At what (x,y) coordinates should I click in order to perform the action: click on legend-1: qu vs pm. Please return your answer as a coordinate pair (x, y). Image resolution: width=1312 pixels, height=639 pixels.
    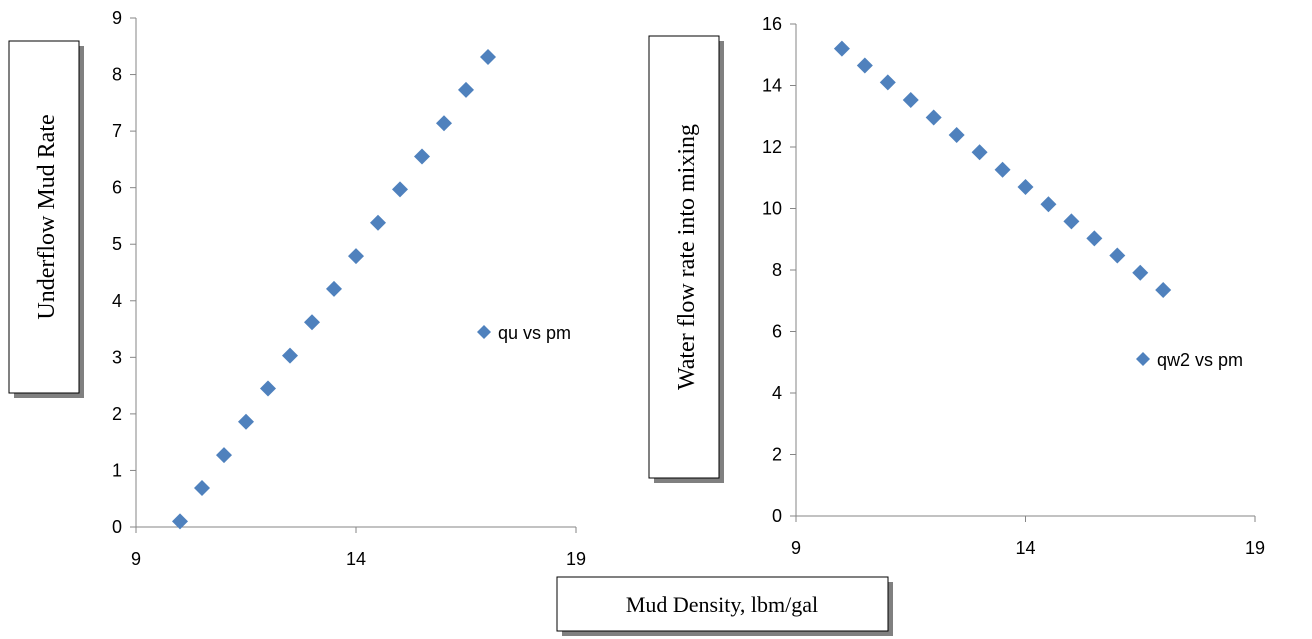
    Looking at the image, I should click on (524, 333).